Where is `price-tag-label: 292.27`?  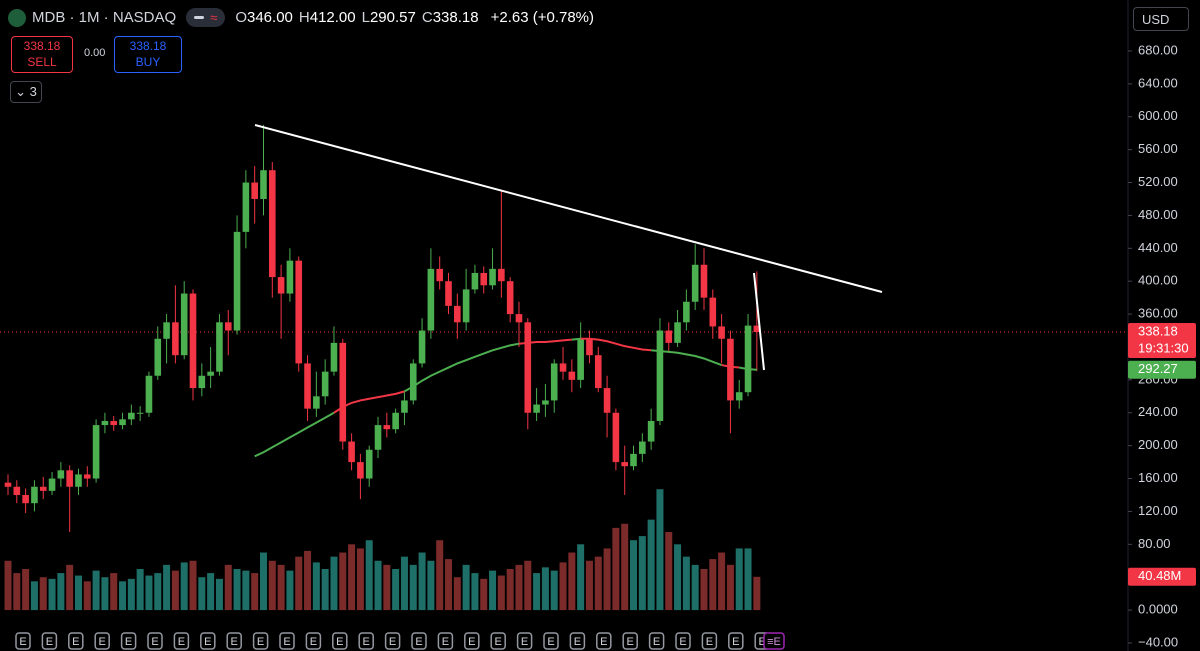 price-tag-label: 292.27 is located at coordinates (1158, 368).